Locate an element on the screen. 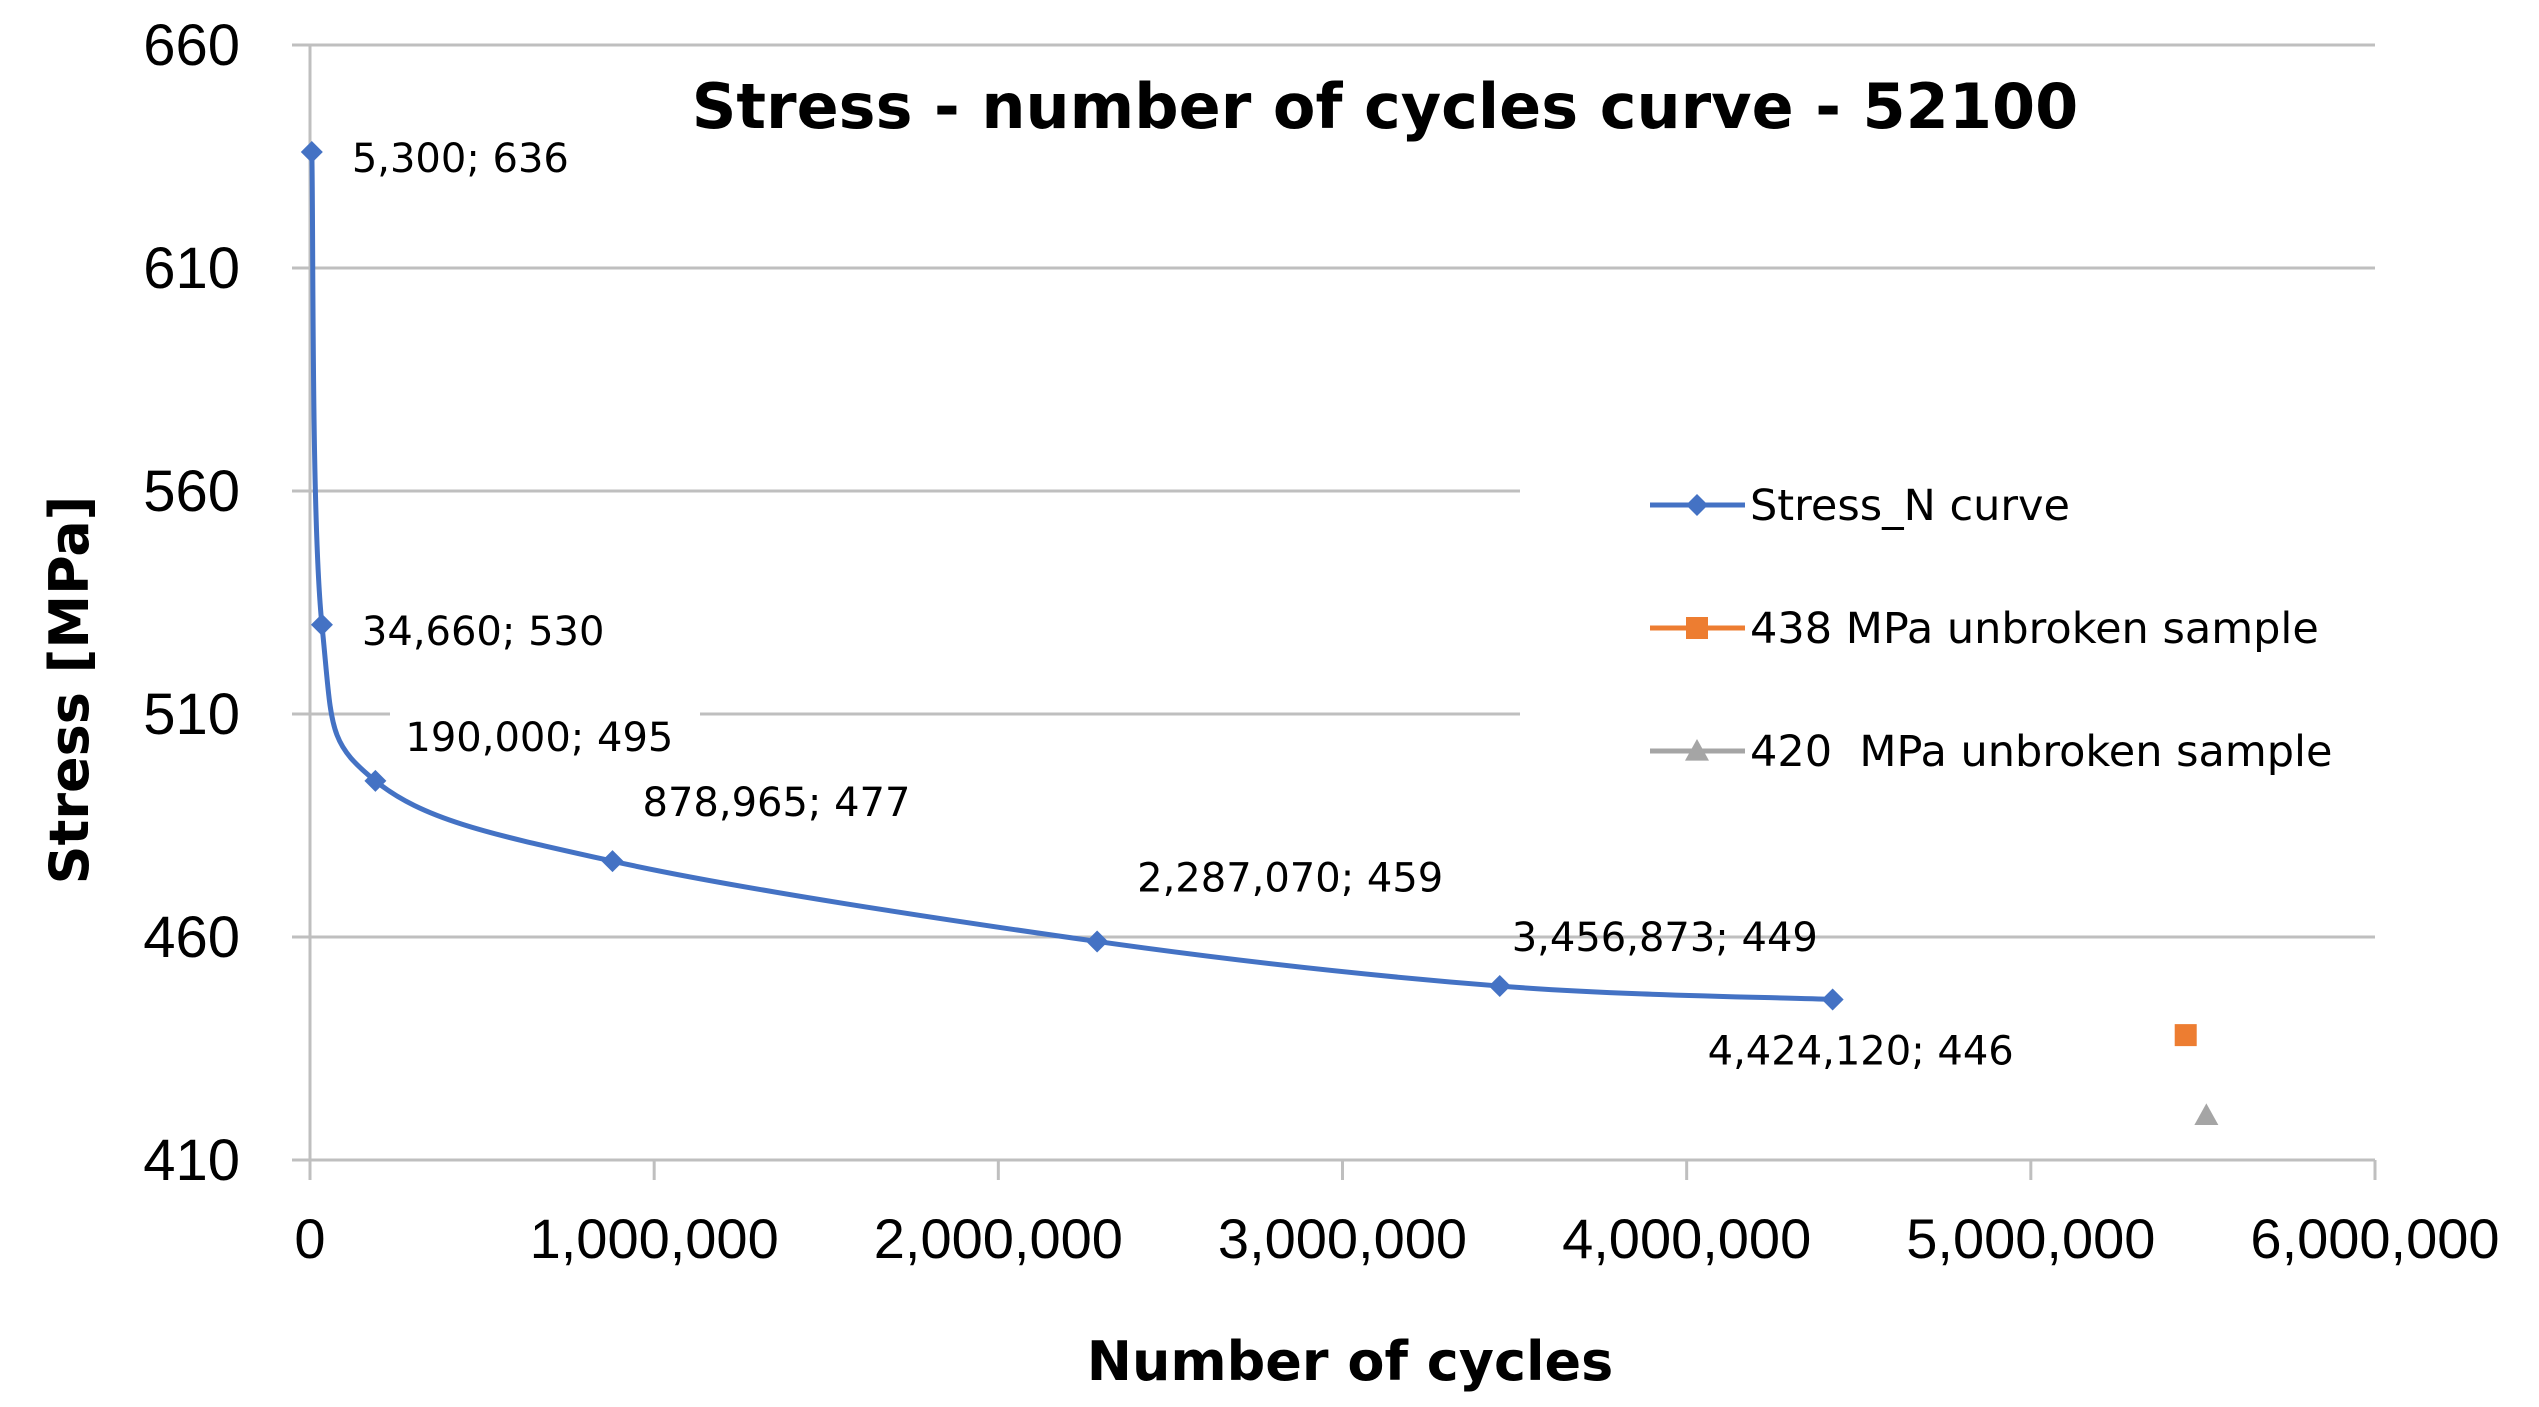 This screenshot has width=2539, height=1407. legend-label: 420 MPa unbroken sample is located at coordinates (2041, 752).